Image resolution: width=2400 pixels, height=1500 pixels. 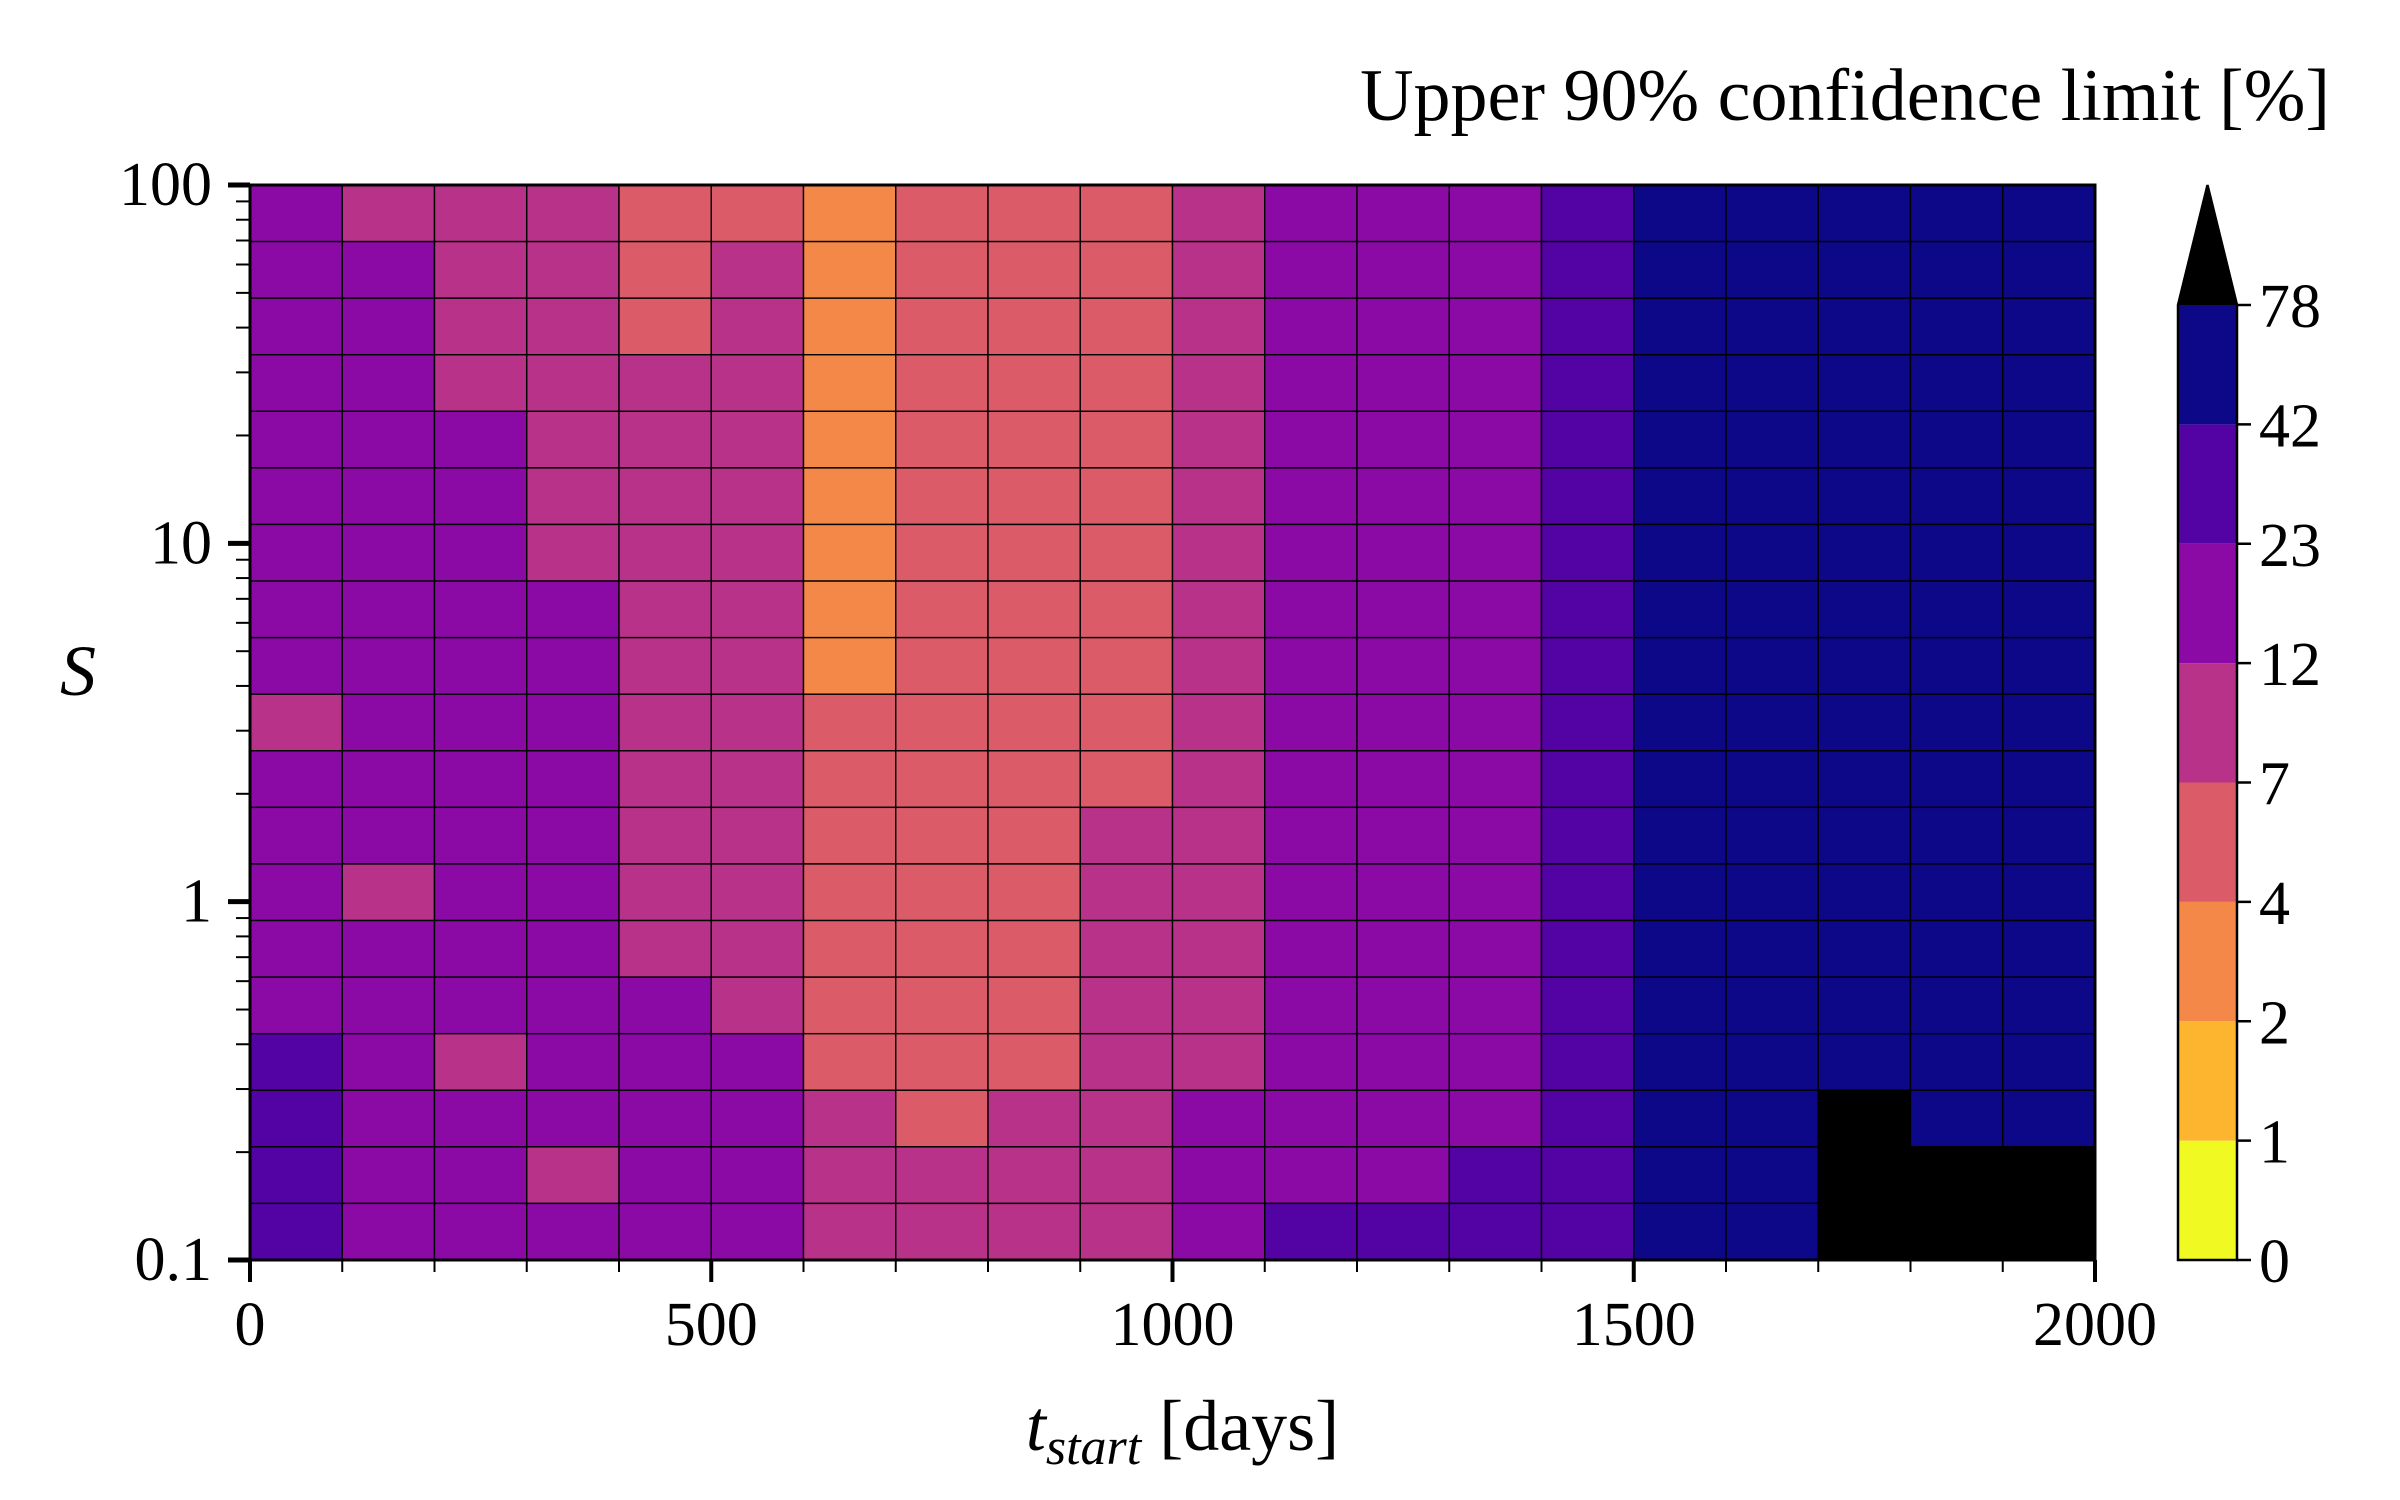 I want to click on y-tick-label: 100, so click(x=165, y=185).